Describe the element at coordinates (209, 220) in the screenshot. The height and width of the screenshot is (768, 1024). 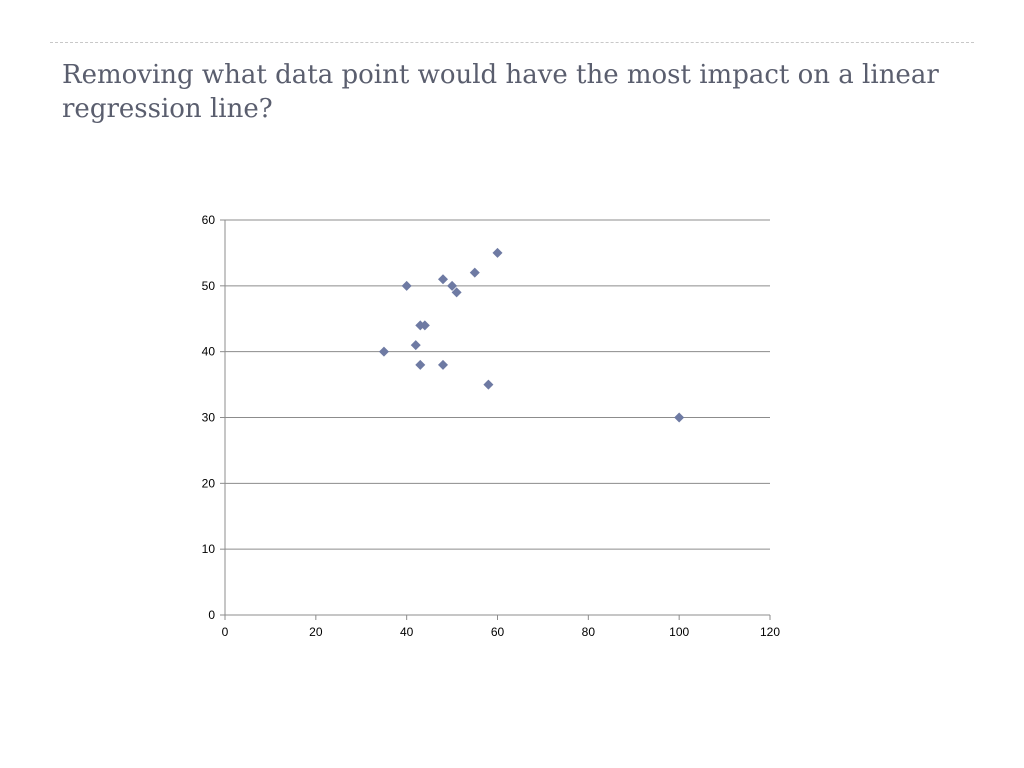
I see `y-tick-label: 60` at that location.